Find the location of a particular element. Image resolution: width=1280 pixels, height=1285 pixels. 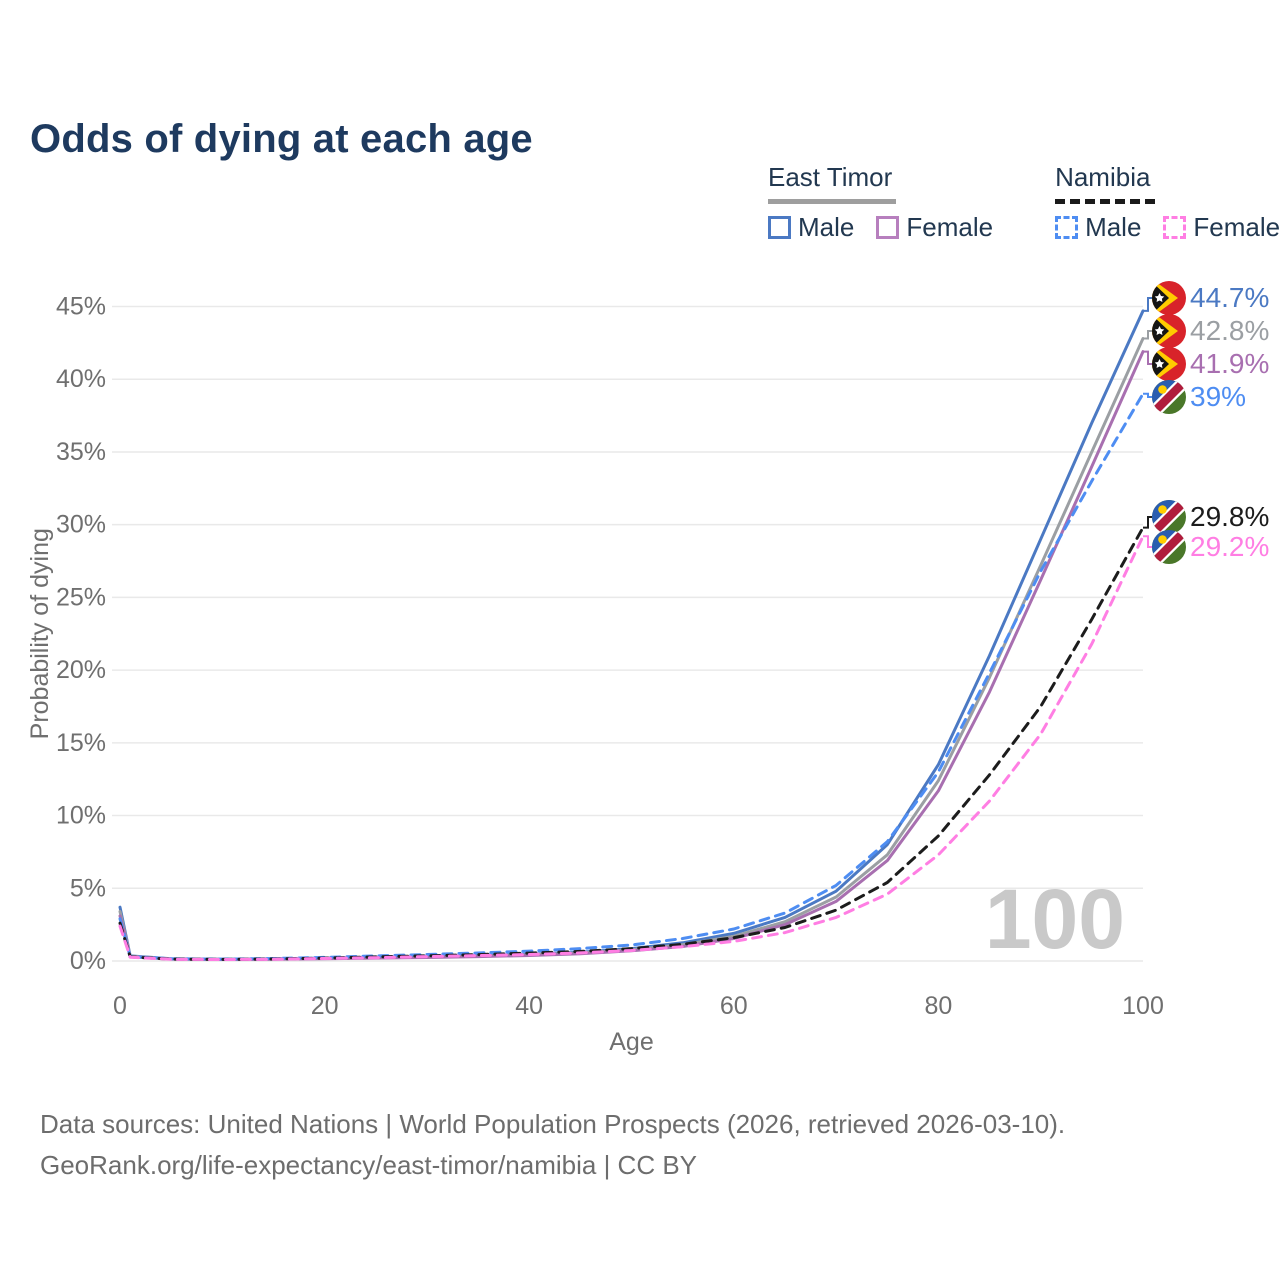

legend-country-namibia: Namibia is located at coordinates (1103, 177).